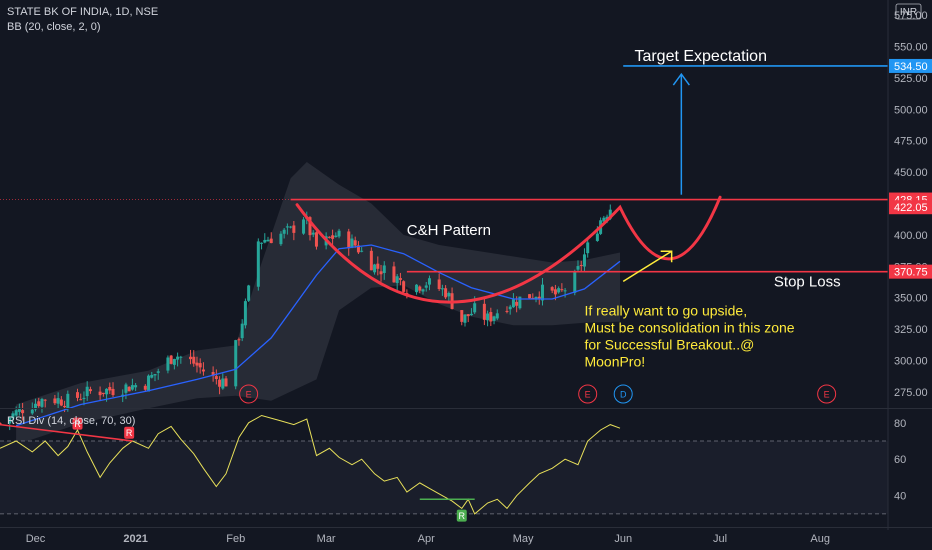  Describe the element at coordinates (900, 424) in the screenshot. I see `rsi-tick-label: 80` at that location.